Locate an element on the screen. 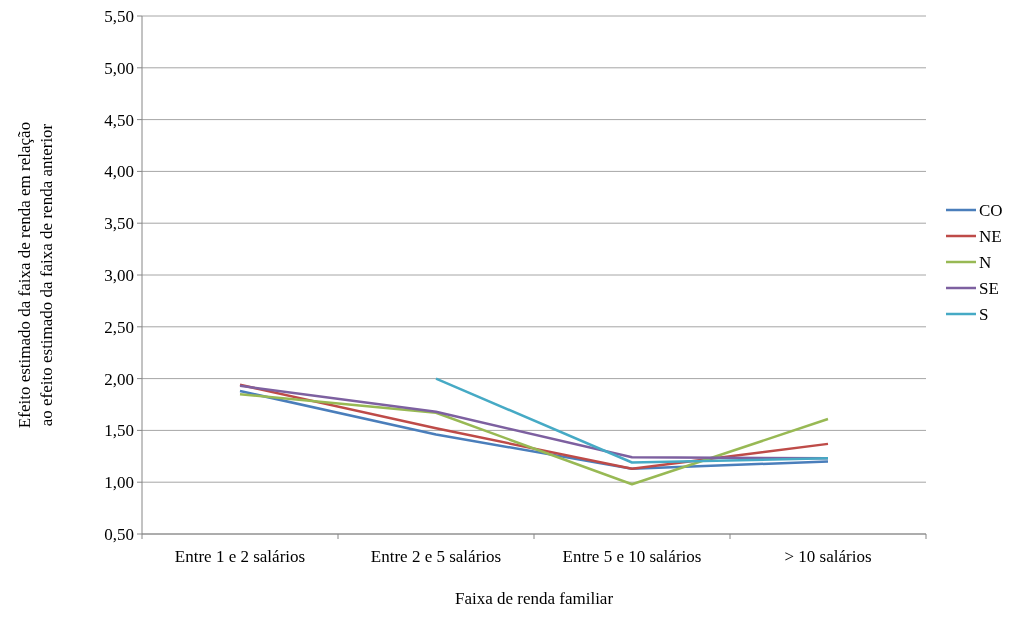 Image resolution: width=1021 pixels, height=620 pixels. y-tick-label: 2,00 is located at coordinates (119, 379).